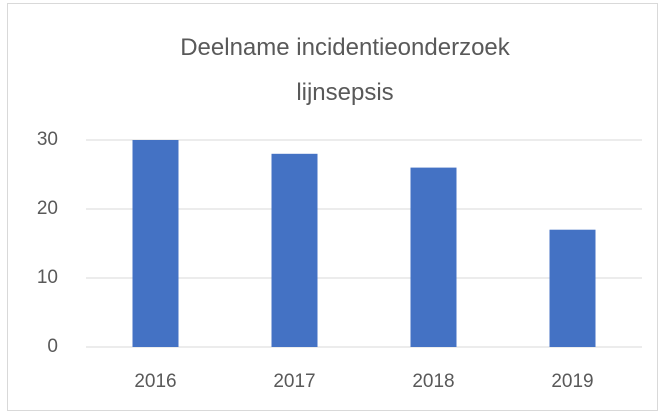  I want to click on x-tick-label: 2016, so click(155, 381).